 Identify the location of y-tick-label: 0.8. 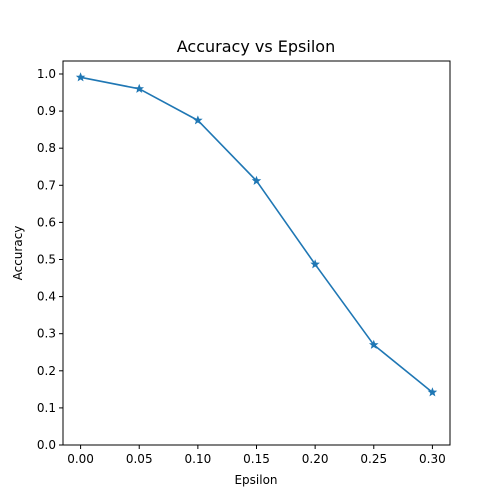
(46, 148).